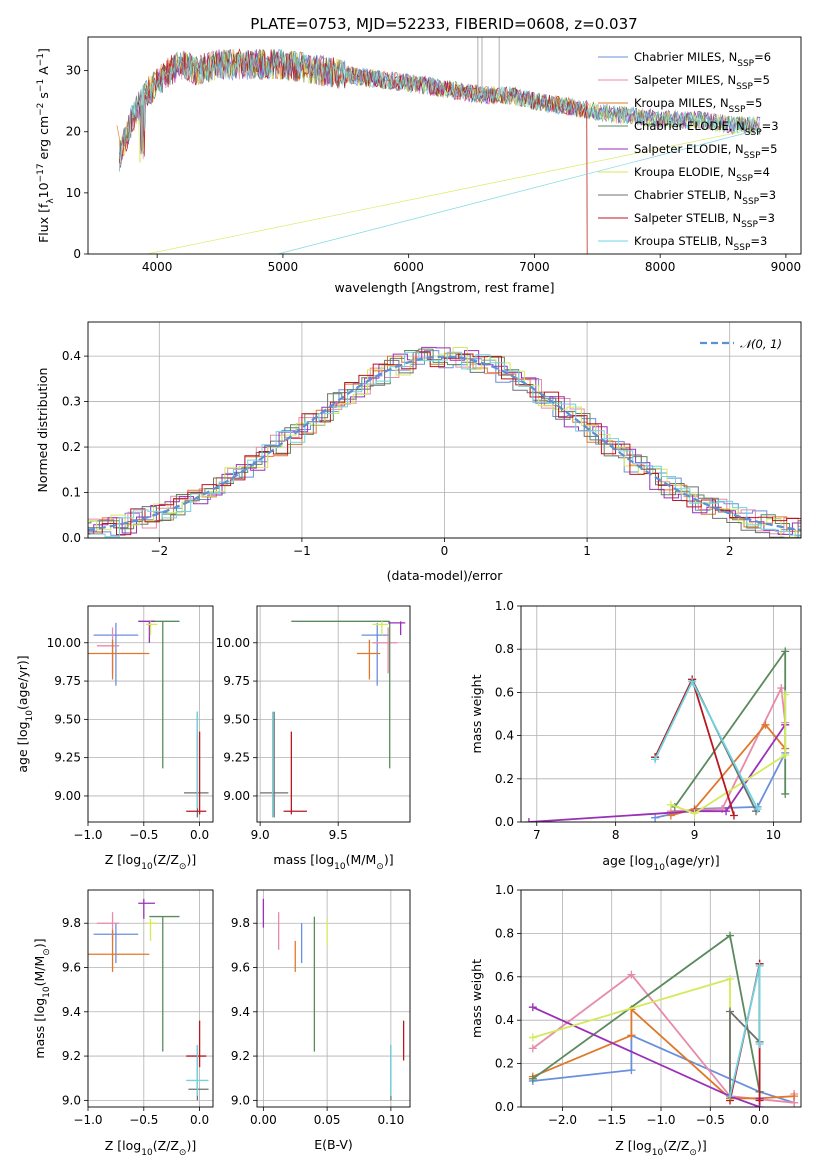 This screenshot has width=819, height=1170. Describe the element at coordinates (240, 923) in the screenshot. I see `y-tick-label: 9.8` at that location.